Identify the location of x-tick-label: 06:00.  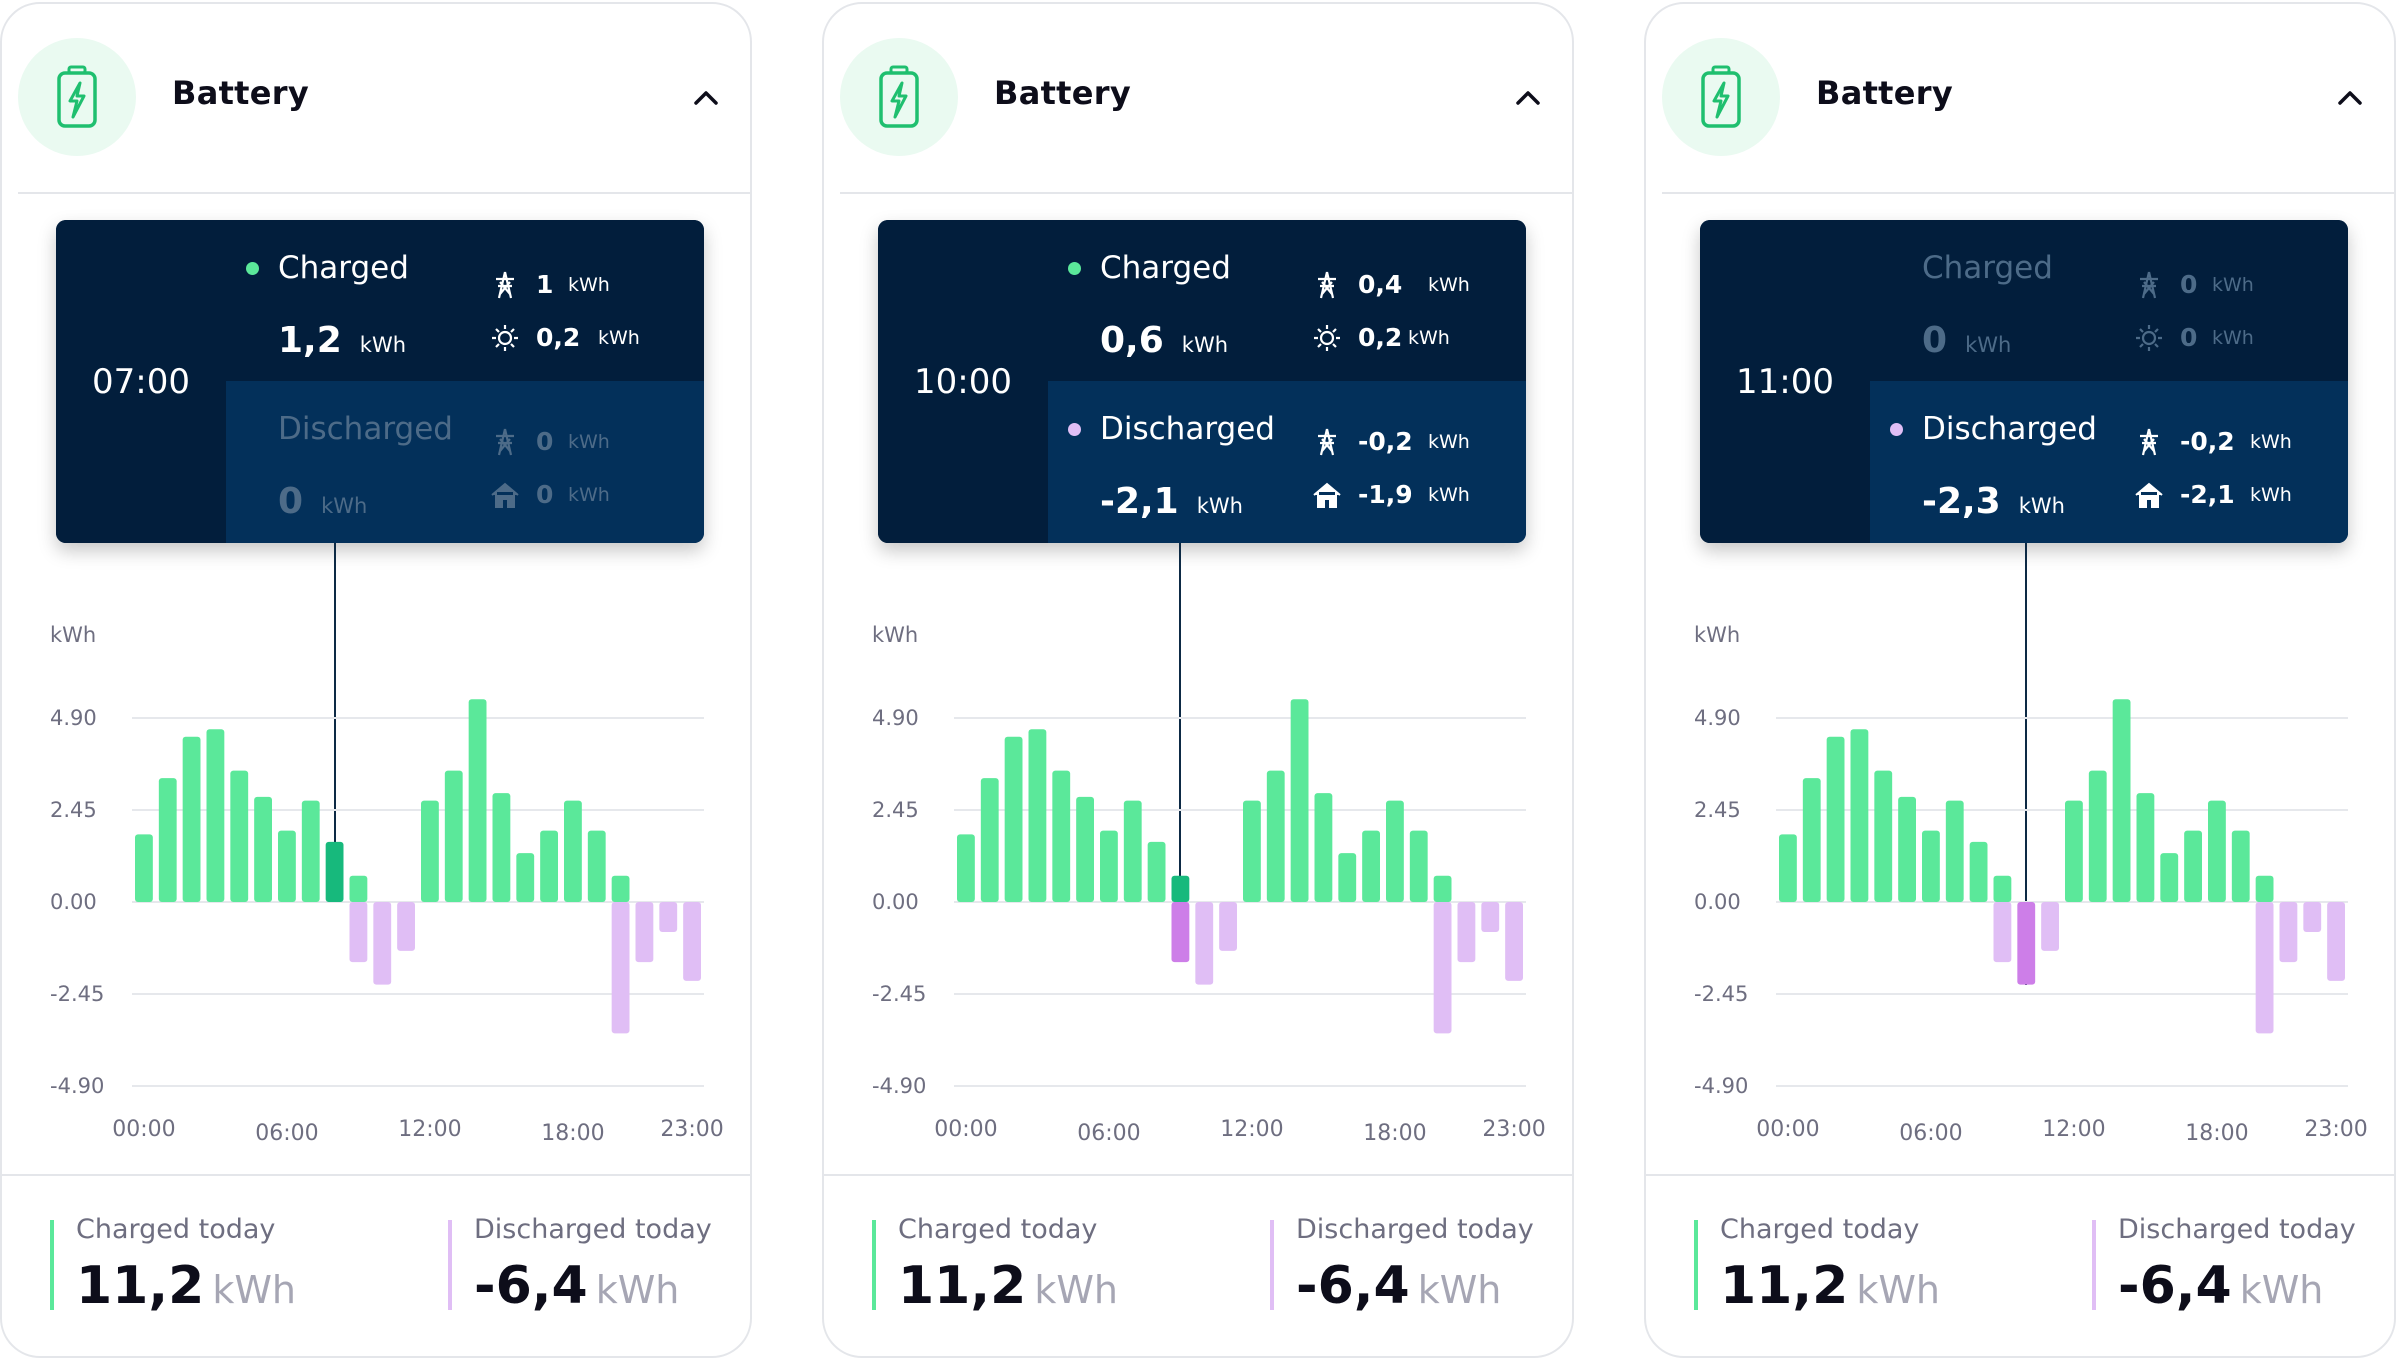
(1108, 1133).